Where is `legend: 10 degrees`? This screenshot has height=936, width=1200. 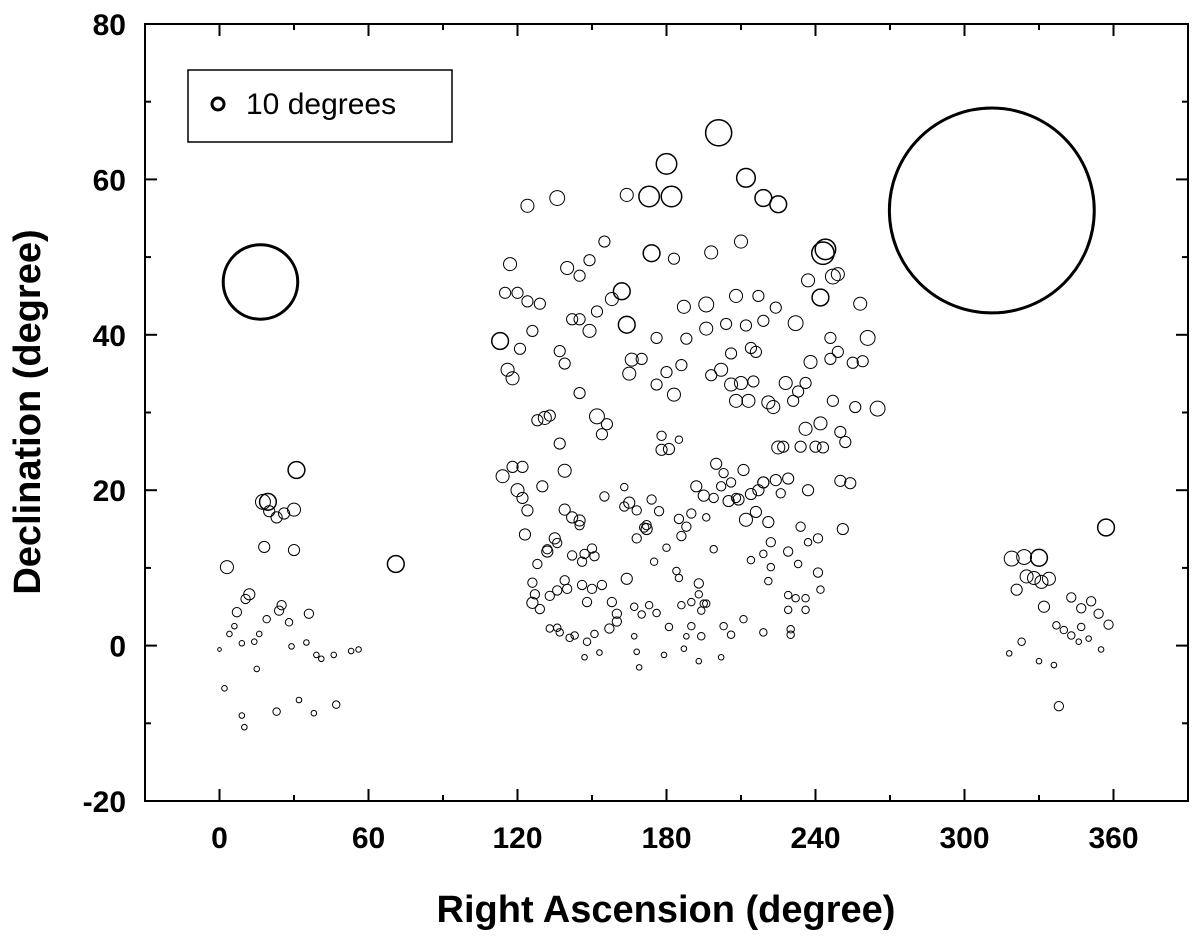 legend: 10 degrees is located at coordinates (320, 106).